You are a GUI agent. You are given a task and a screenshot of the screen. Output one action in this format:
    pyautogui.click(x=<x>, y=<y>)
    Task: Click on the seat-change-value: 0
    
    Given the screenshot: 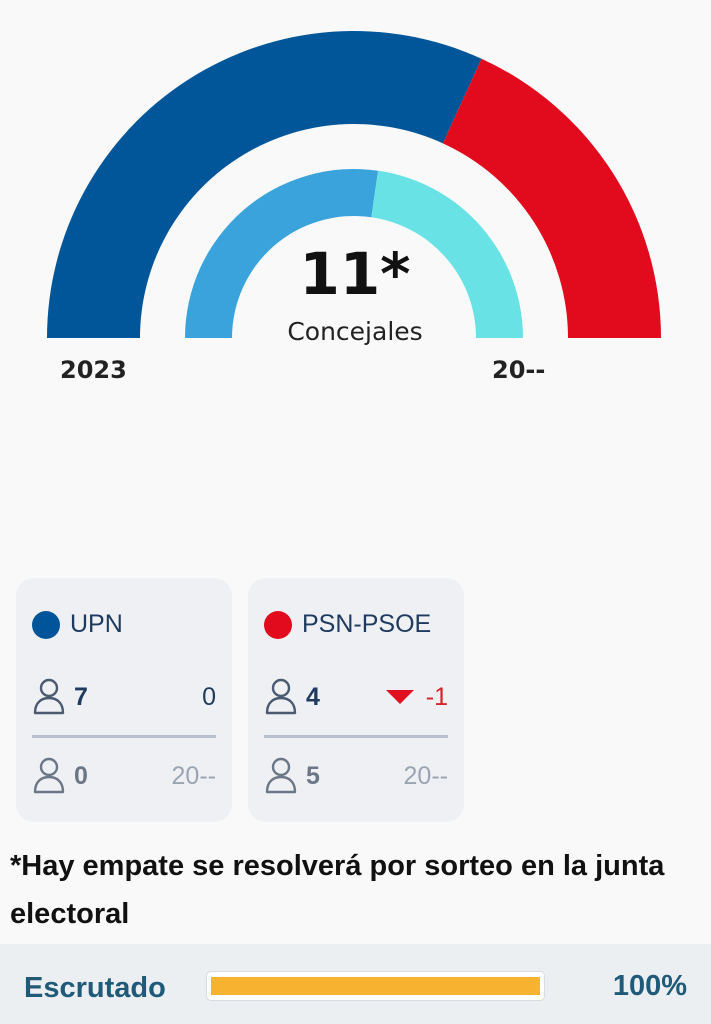 What is the action you would take?
    pyautogui.click(x=209, y=696)
    